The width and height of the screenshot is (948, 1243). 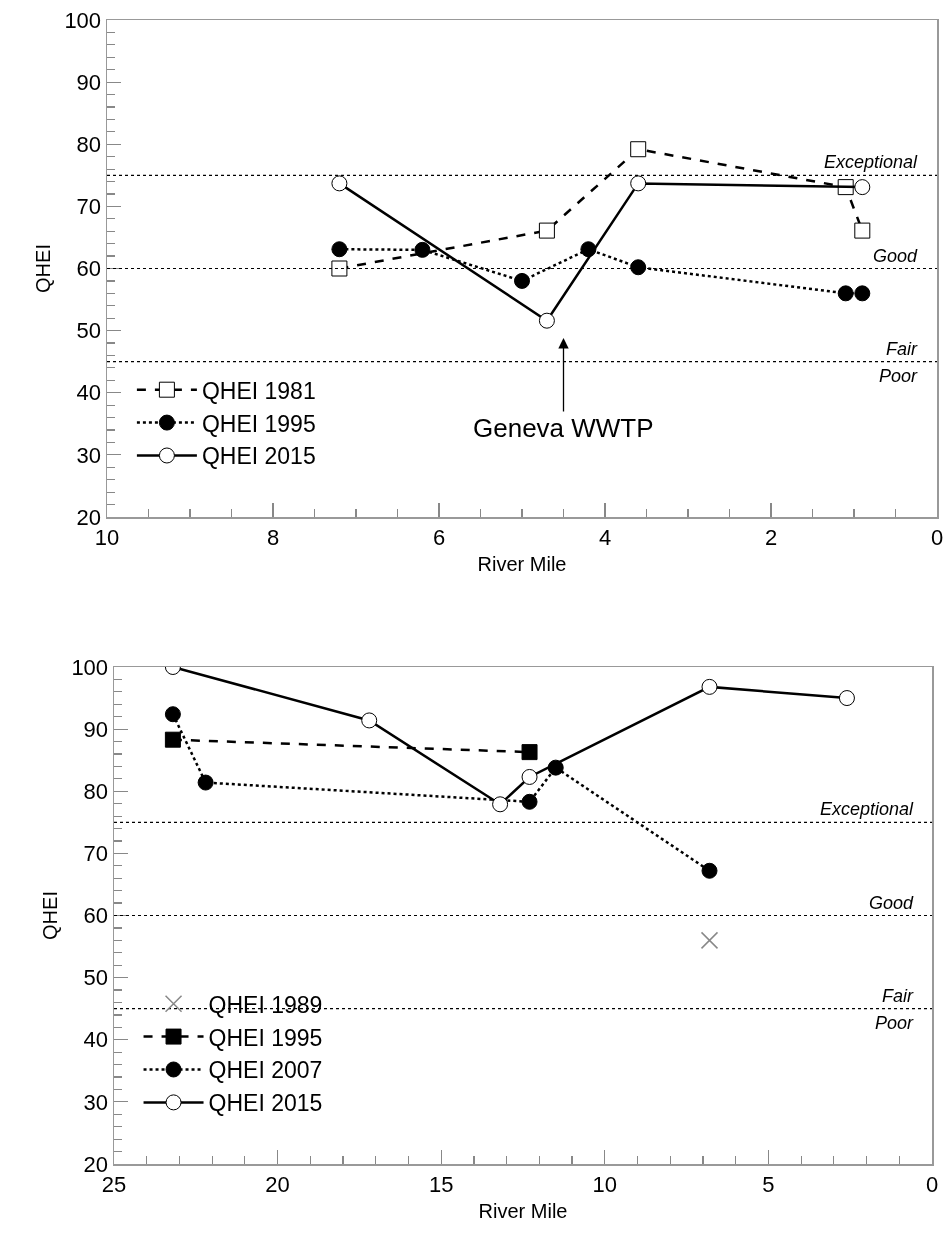 What do you see at coordinates (273, 537) in the screenshot?
I see `x-tick-label: 8` at bounding box center [273, 537].